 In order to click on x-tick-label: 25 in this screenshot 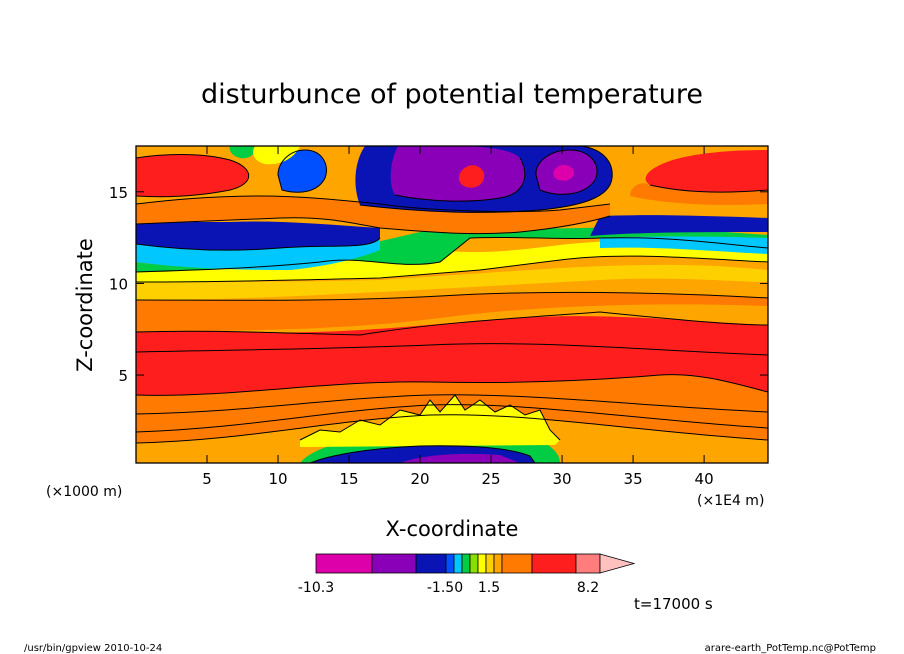, I will do `click(491, 479)`.